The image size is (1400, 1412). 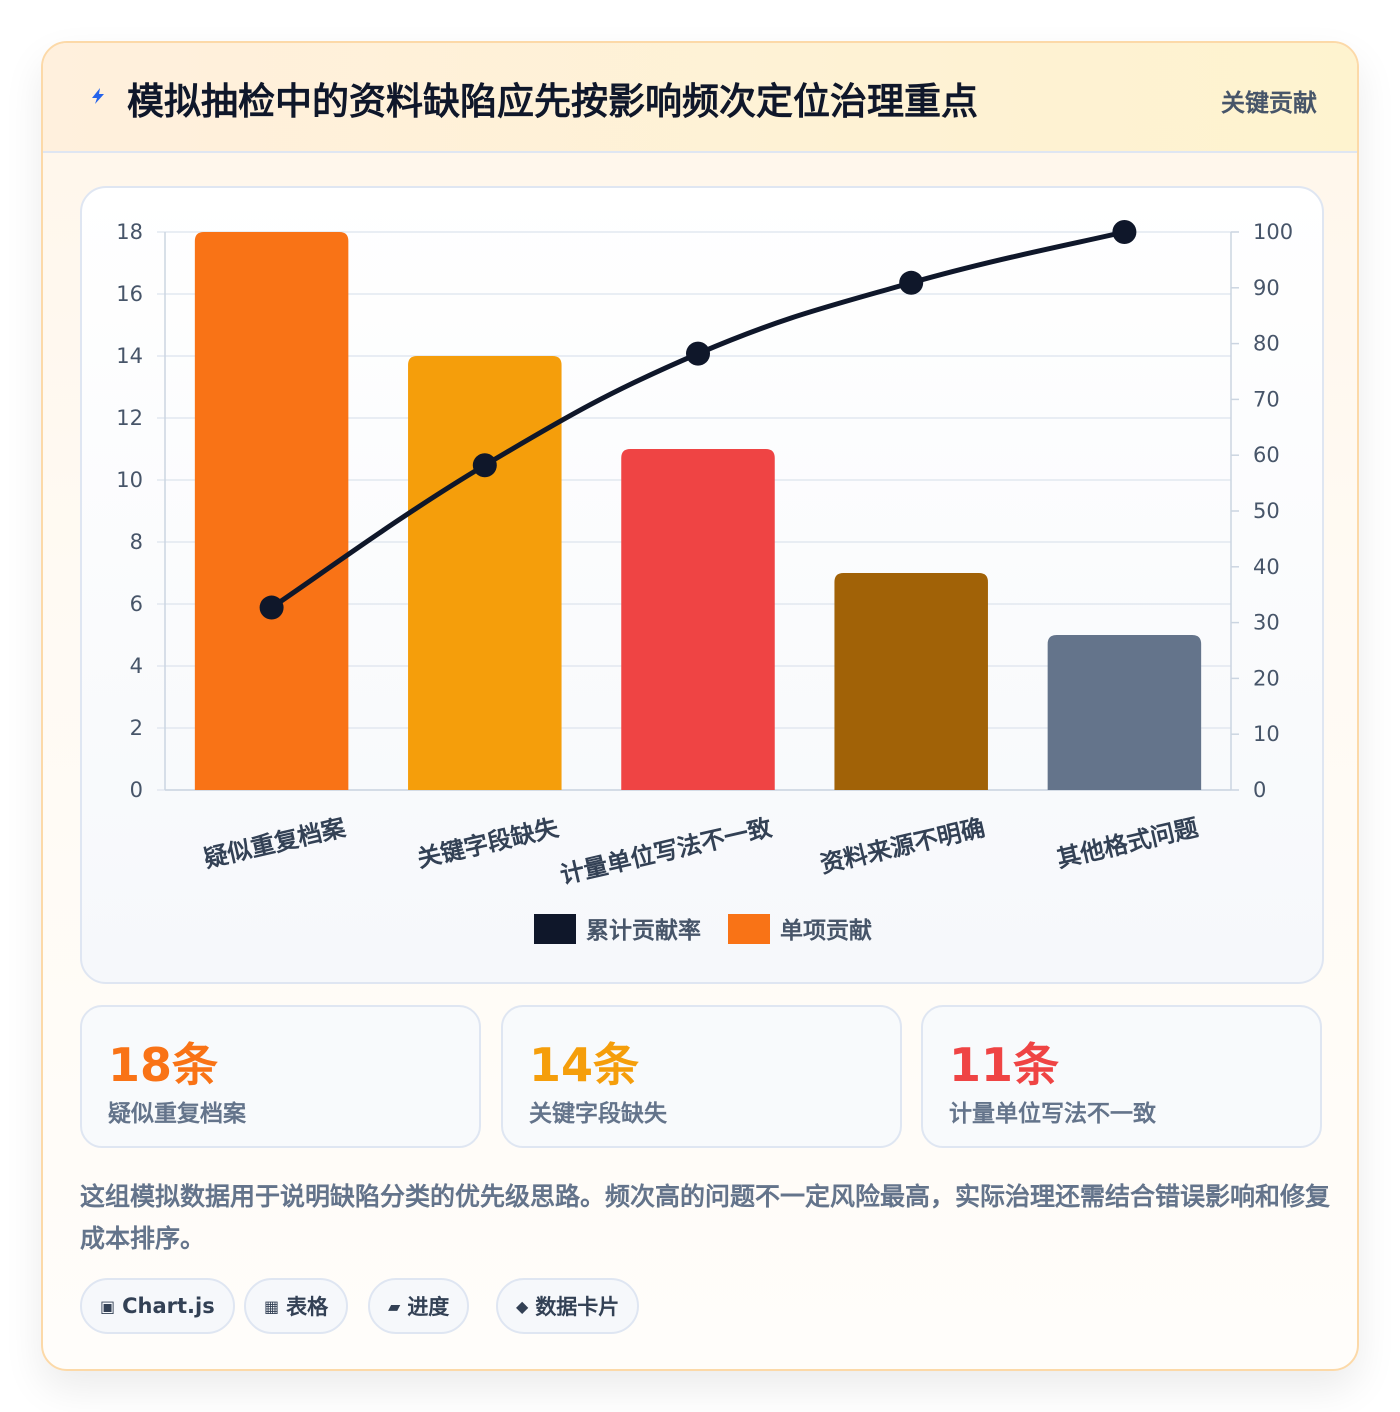 I want to click on y-right-tick-label: 80, so click(x=1266, y=344).